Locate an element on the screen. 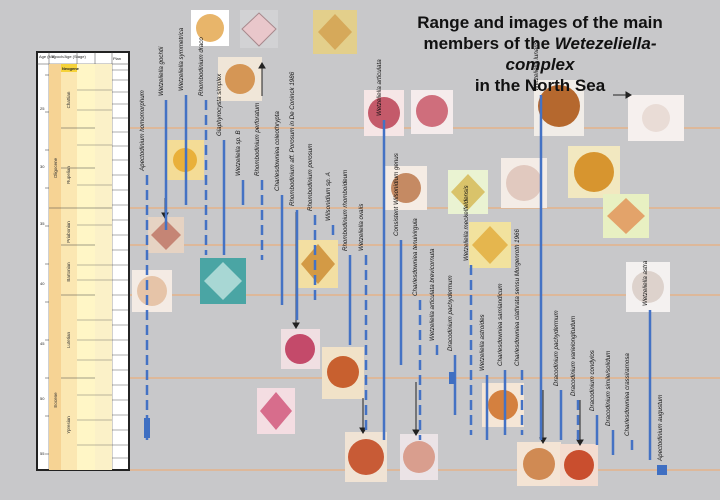 This screenshot has width=720, height=500. title-line-2: members of the Wetezeliella-complex is located at coordinates (540, 54).